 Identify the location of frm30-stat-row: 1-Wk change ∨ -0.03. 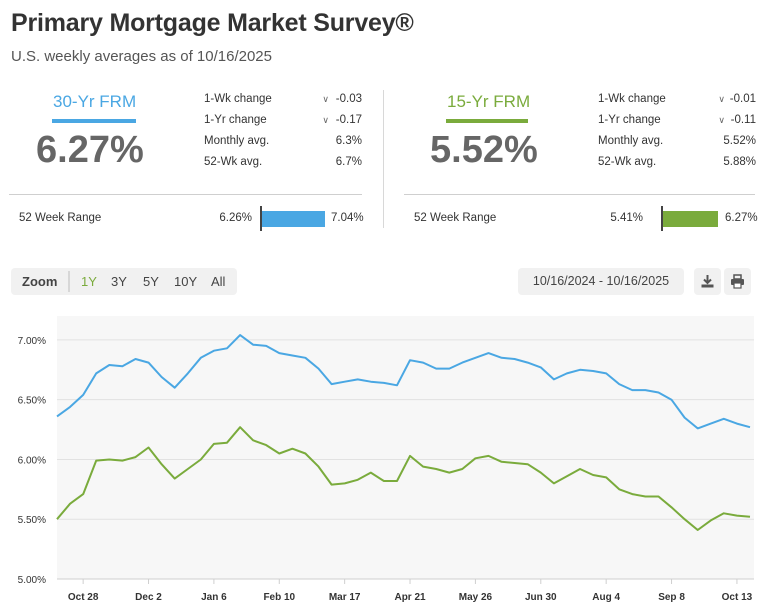
(283, 101).